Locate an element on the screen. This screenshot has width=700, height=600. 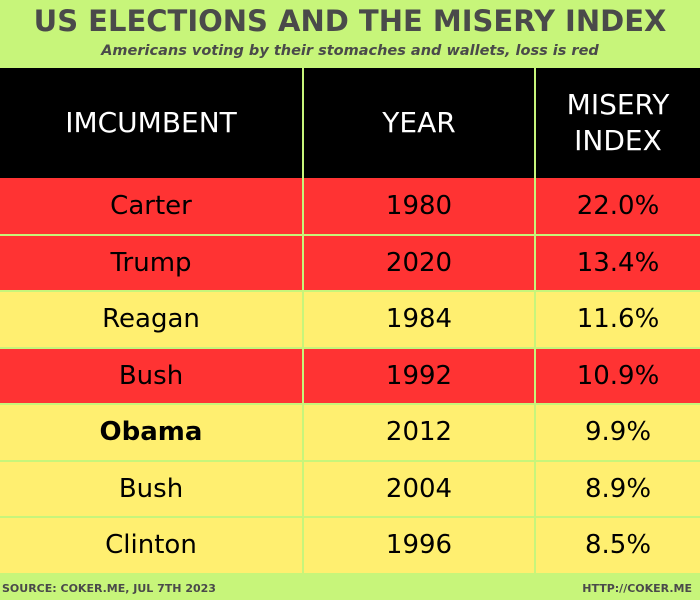
table-row: Clinton 1996 8.5% is located at coordinates (350, 546).